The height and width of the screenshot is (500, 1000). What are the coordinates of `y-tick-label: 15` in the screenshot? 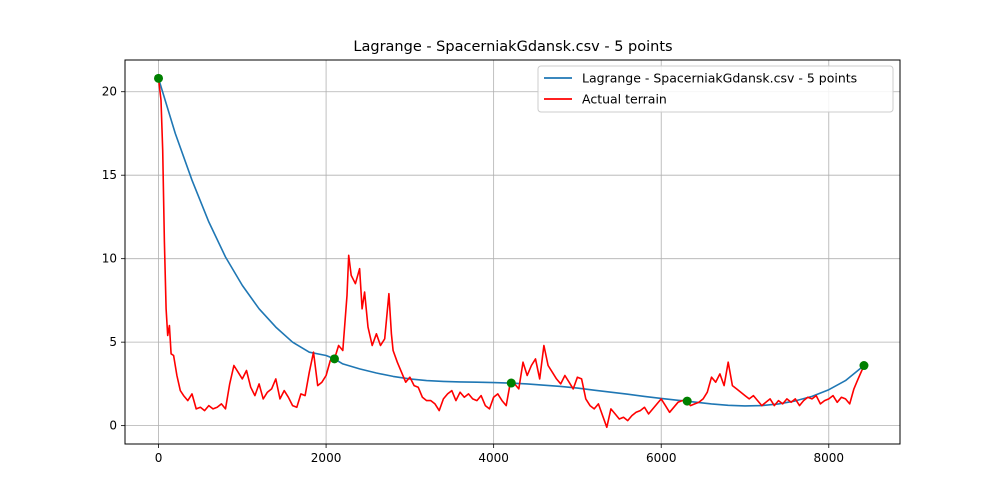 It's located at (109, 175).